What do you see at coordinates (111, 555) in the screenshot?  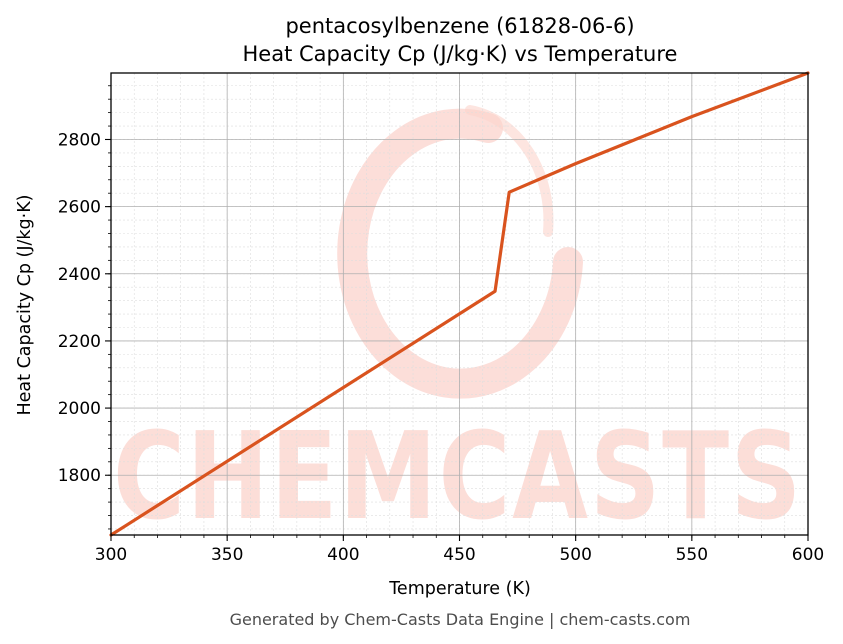 I see `x-tick-label: 300` at bounding box center [111, 555].